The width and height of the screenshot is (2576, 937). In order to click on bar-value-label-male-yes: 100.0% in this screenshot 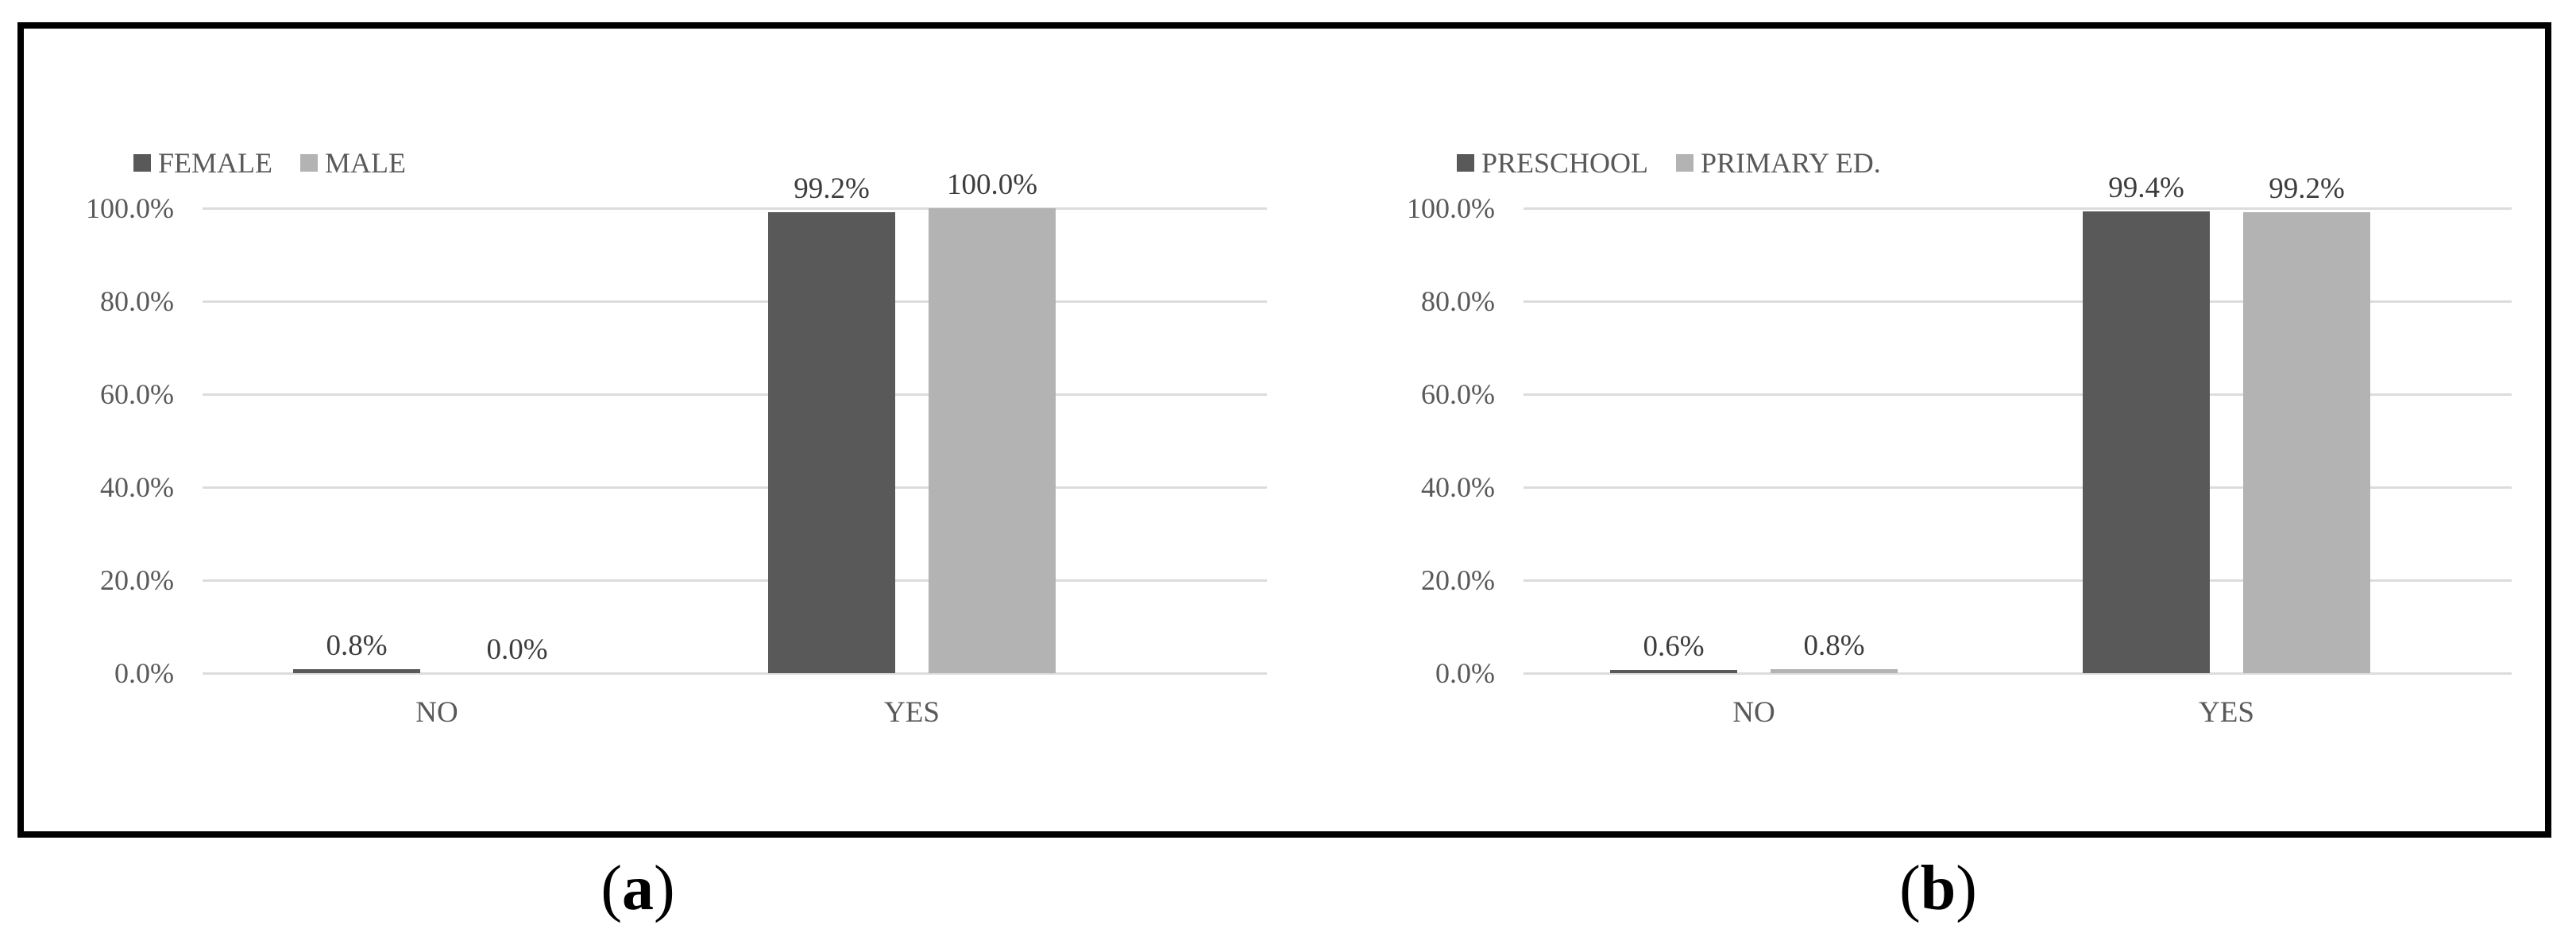, I will do `click(992, 185)`.